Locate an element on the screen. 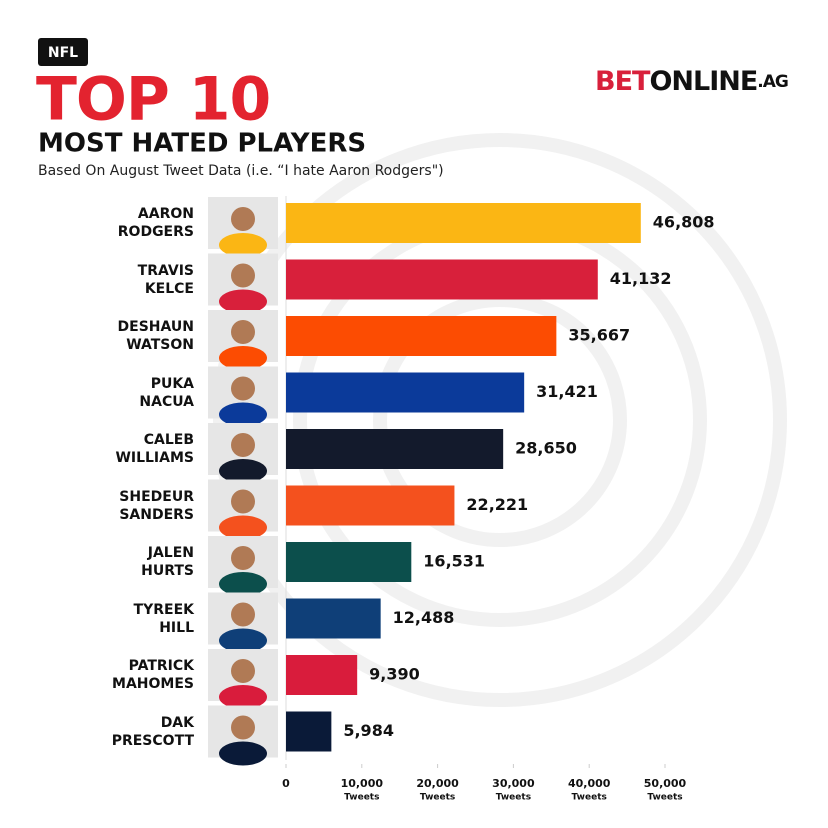 Image resolution: width=828 pixels, height=828 pixels. badge: NFL is located at coordinates (63, 53).